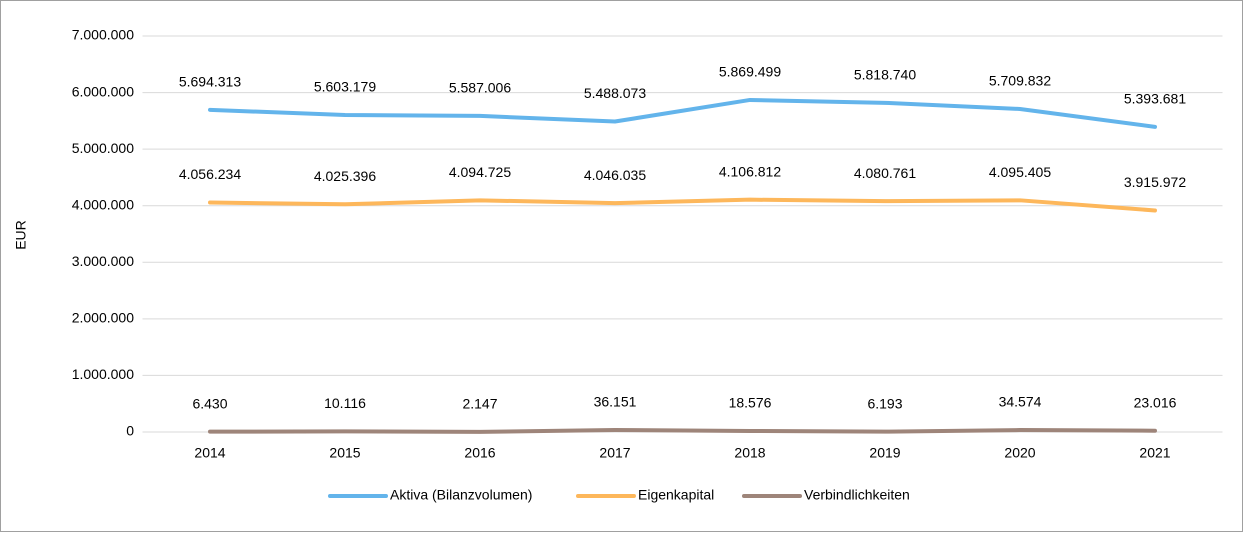 This screenshot has height=537, width=1243. I want to click on data-label: 5.869.499, so click(750, 72).